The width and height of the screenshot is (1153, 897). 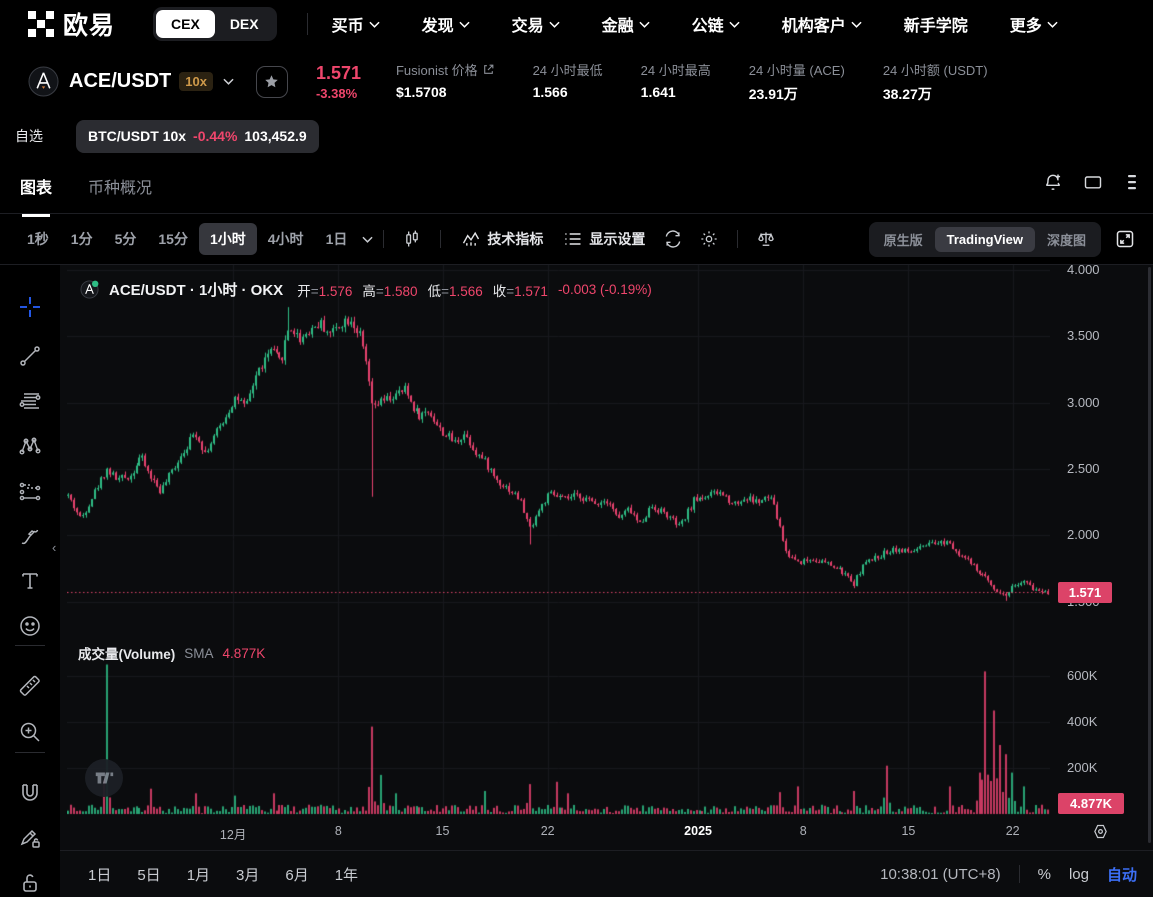 I want to click on auto-scale-button: 自动, so click(x=1121, y=875).